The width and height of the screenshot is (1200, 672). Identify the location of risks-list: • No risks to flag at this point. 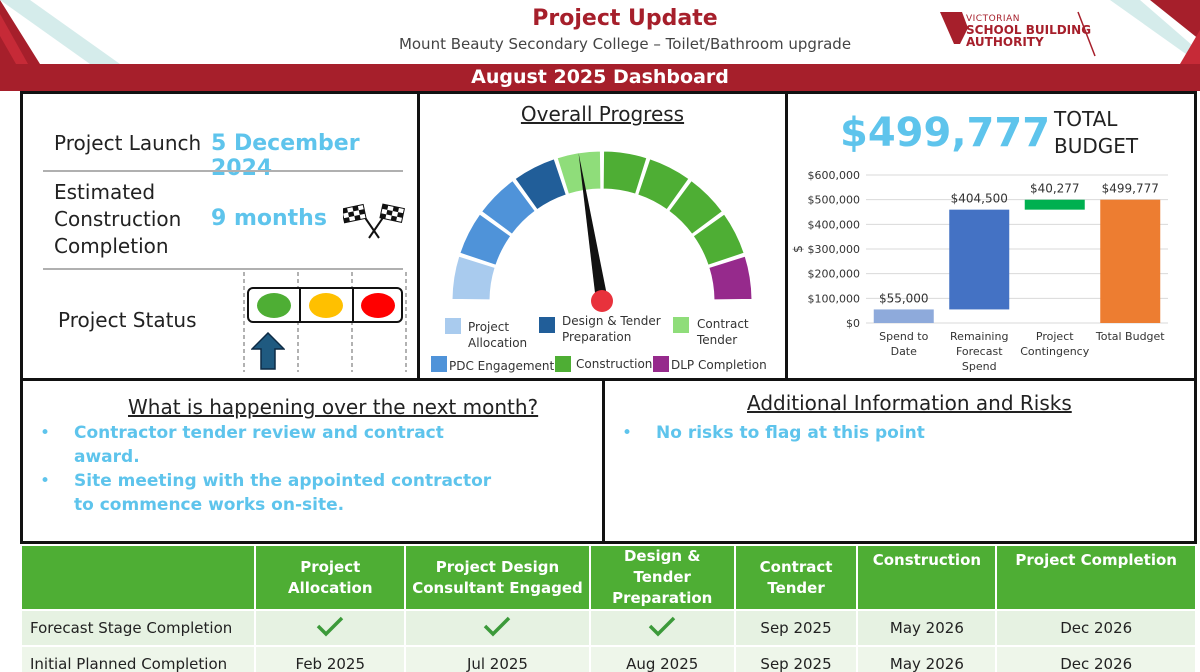
(892, 433).